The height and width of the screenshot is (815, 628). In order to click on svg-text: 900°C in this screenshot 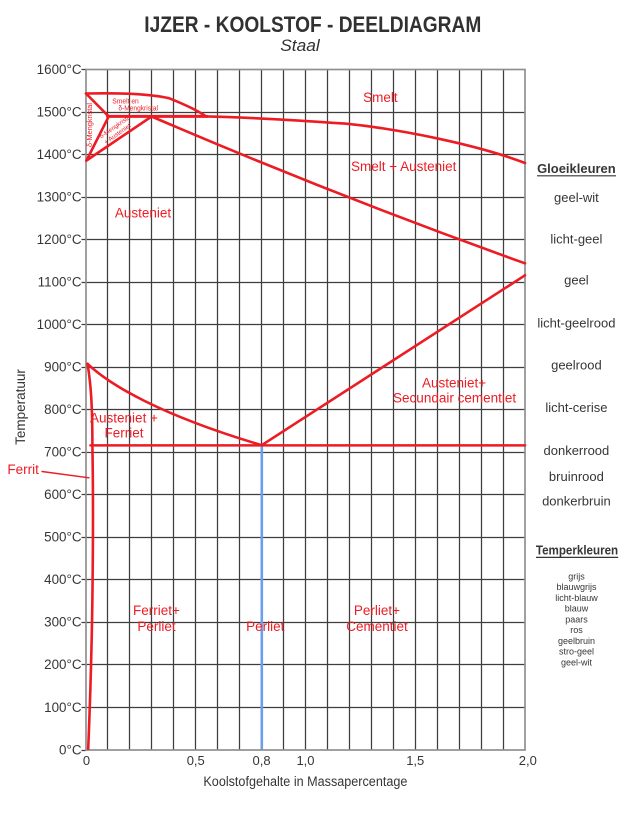, I will do `click(63, 367)`.